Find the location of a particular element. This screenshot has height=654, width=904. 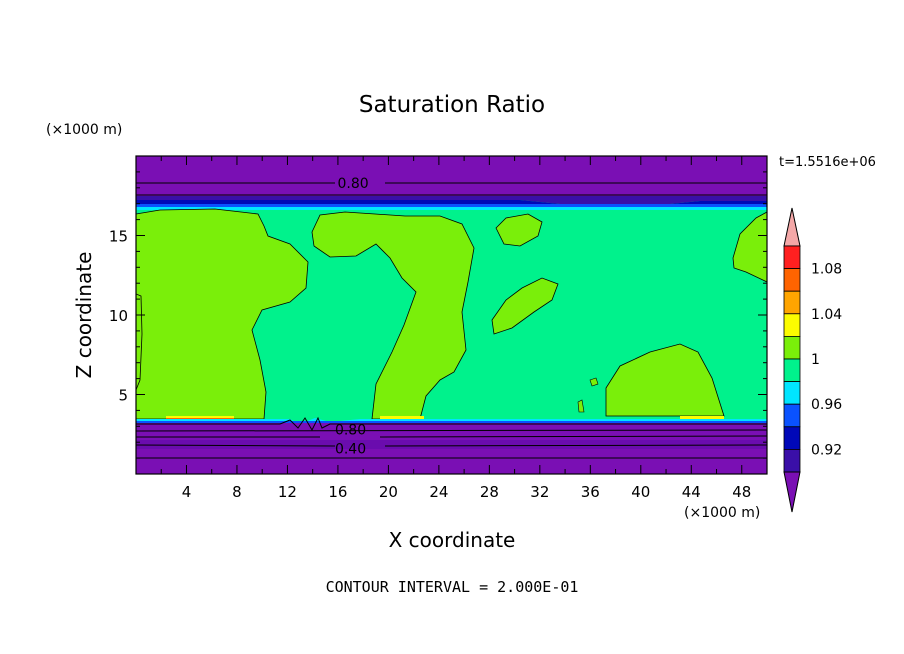

colorbar-label: 0.92 is located at coordinates (826, 450).